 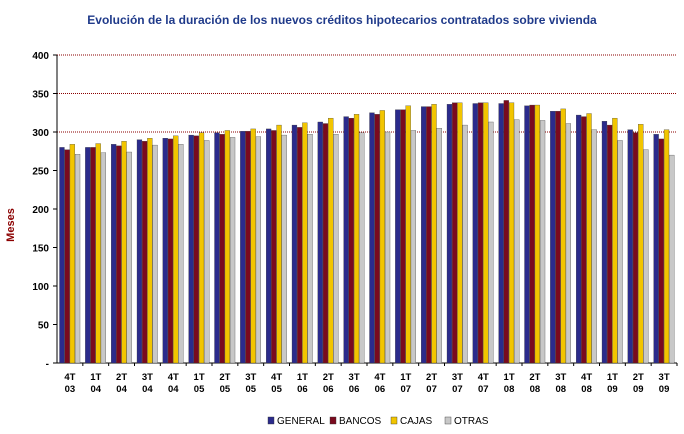 I want to click on legend-label: BANCOS, so click(x=360, y=421).